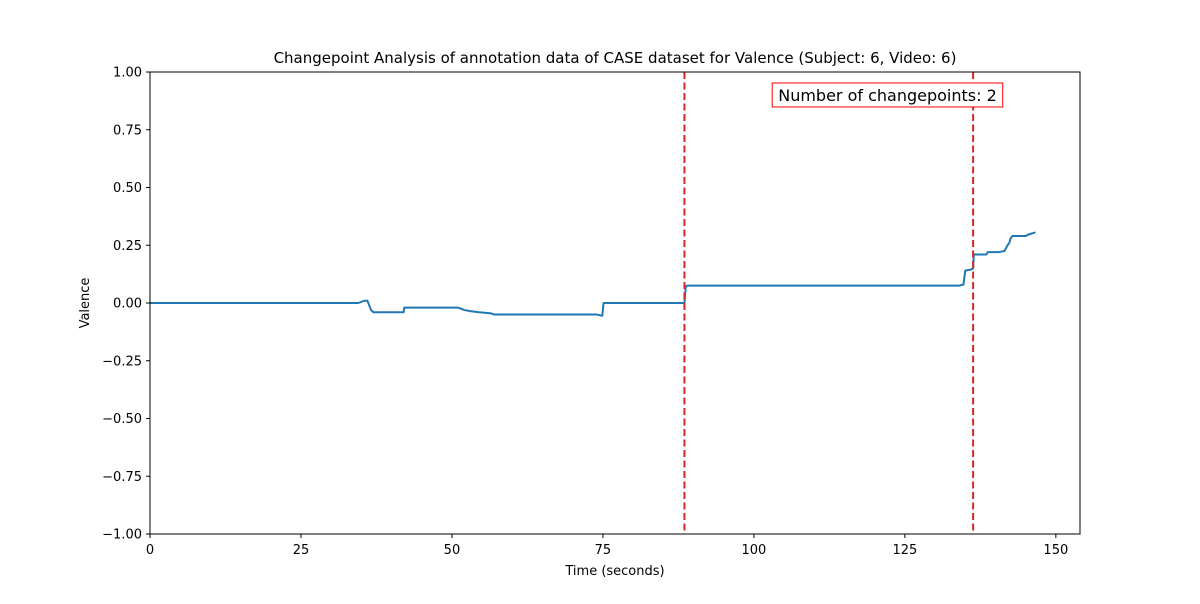 The image size is (1200, 604). I want to click on y-tick-label: −1.00, so click(122, 535).